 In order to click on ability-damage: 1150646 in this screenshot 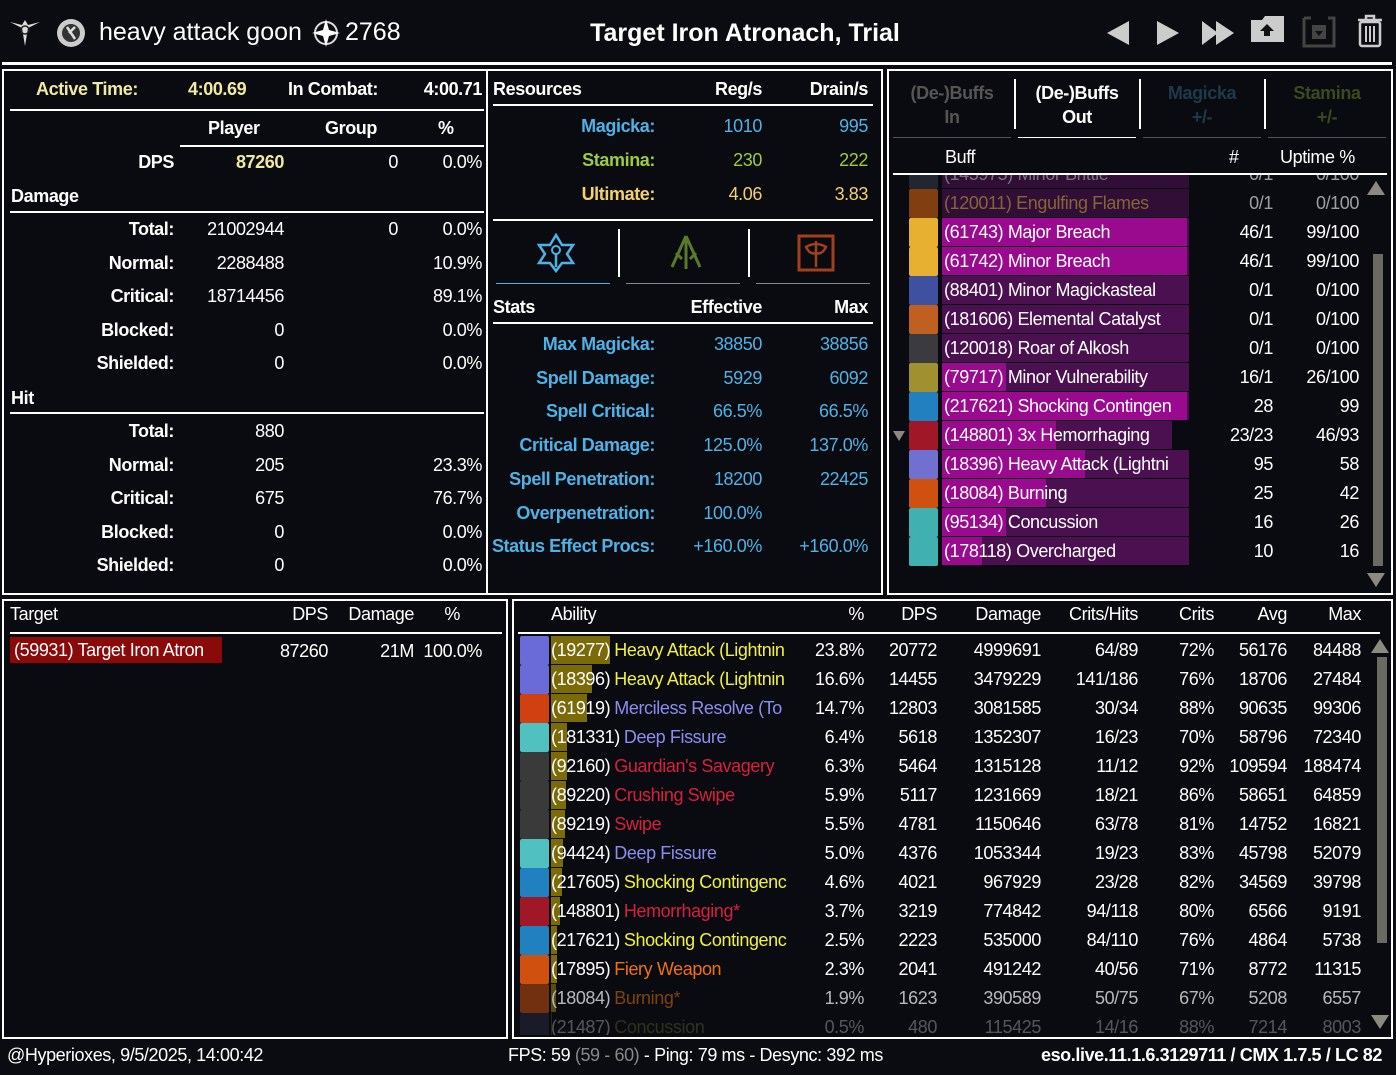, I will do `click(1008, 824)`.